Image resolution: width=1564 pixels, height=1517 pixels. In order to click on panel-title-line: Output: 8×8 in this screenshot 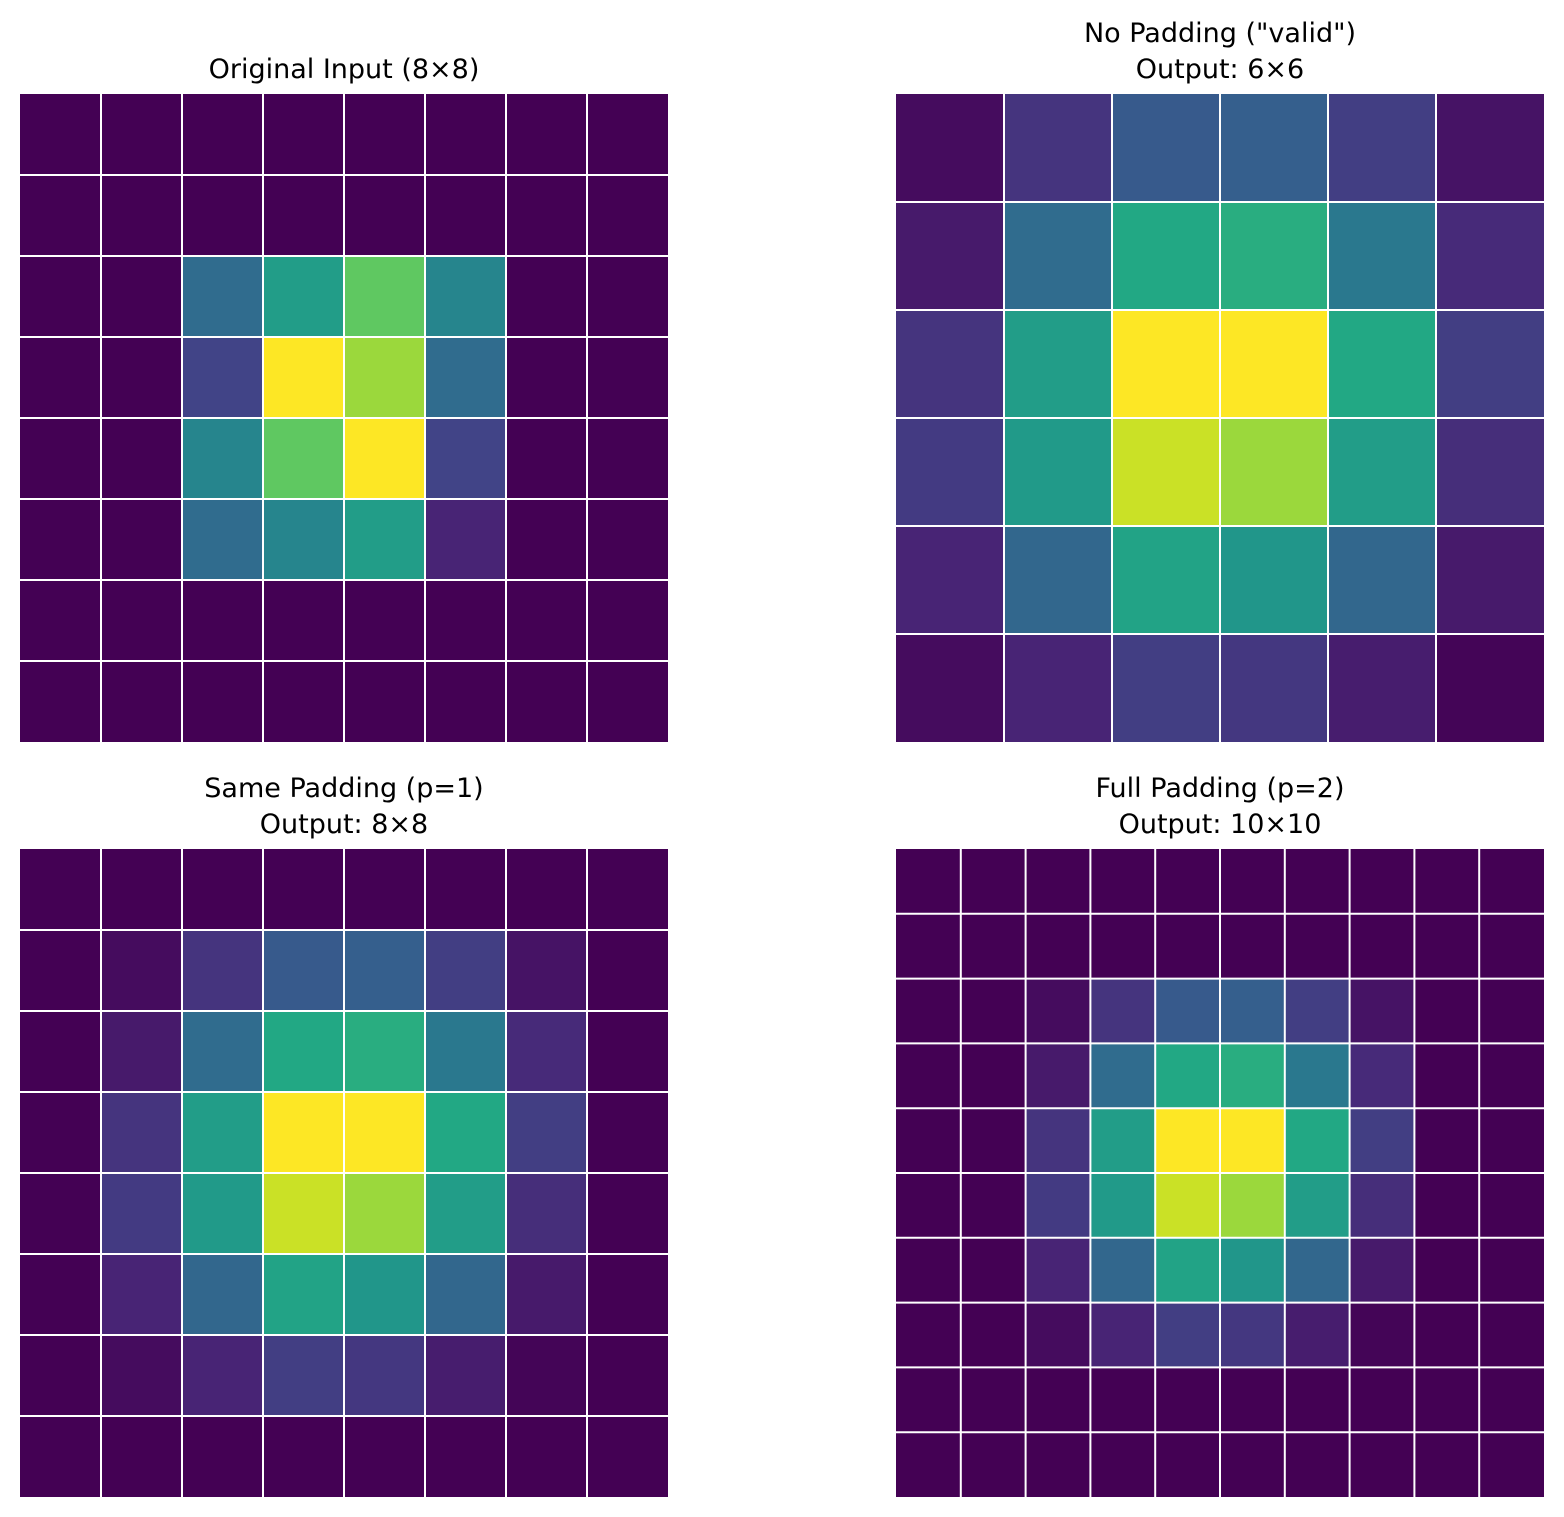, I will do `click(344, 824)`.